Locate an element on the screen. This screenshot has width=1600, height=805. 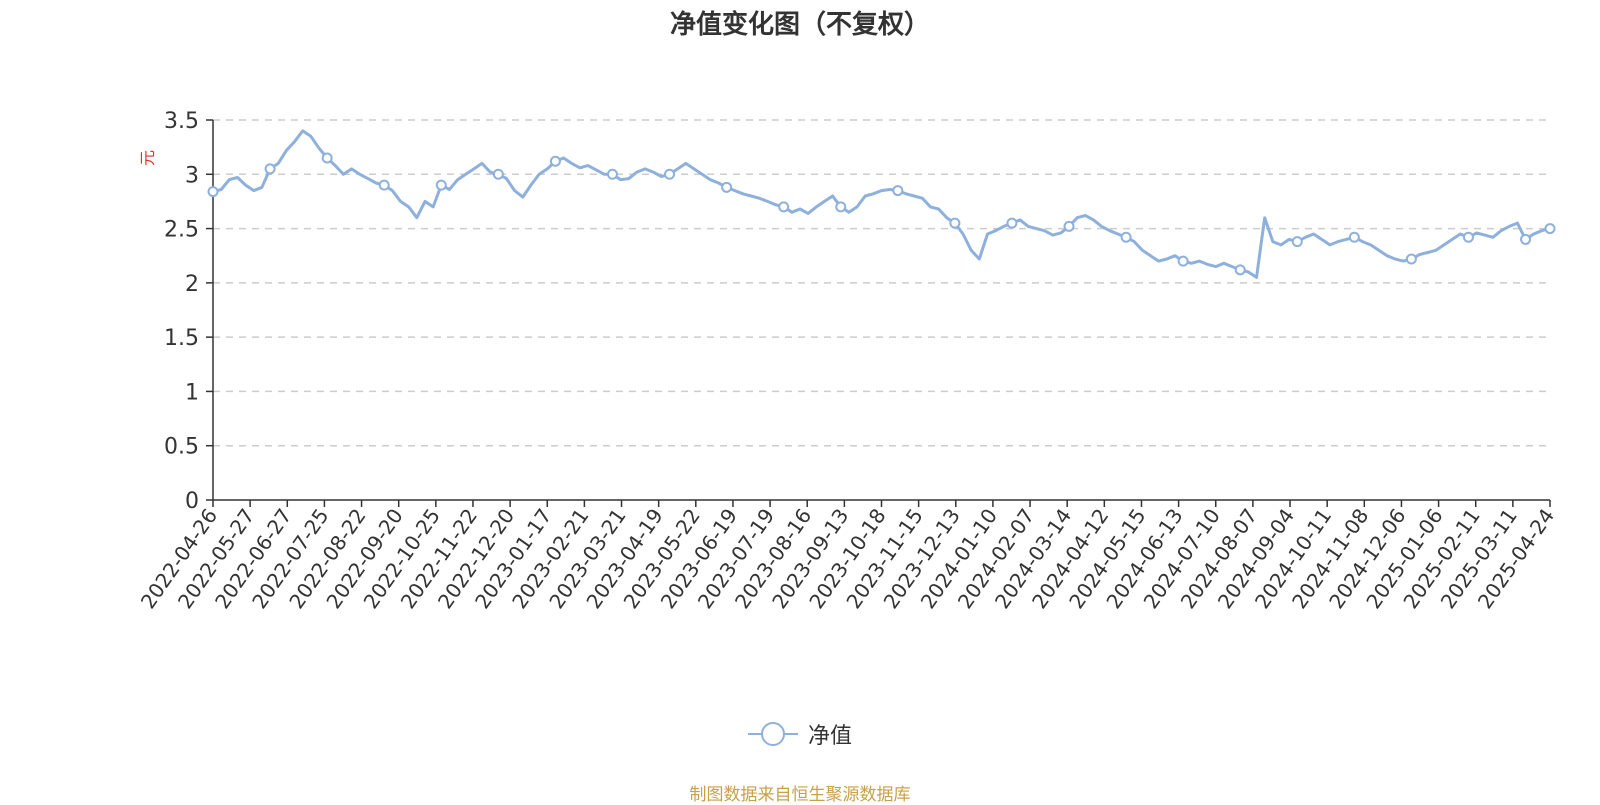
y-axis-unit-label: 元 is located at coordinates (147, 158).